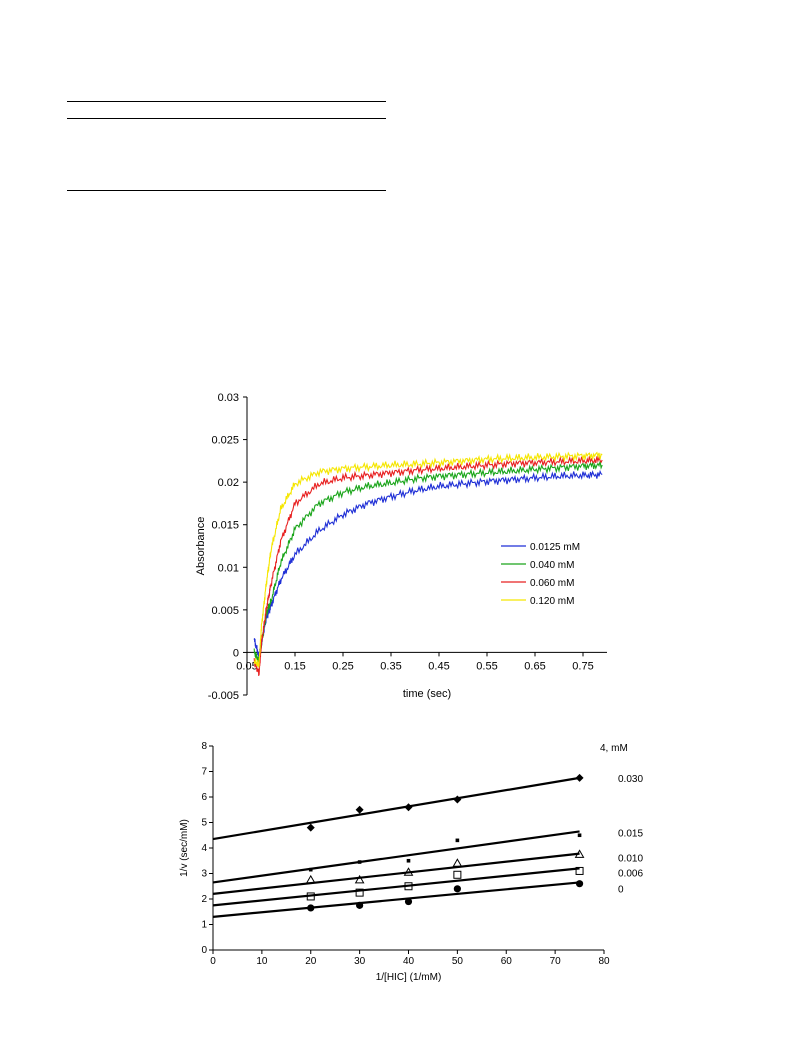  I want to click on y-tick-label-2: 6, so click(204, 797).